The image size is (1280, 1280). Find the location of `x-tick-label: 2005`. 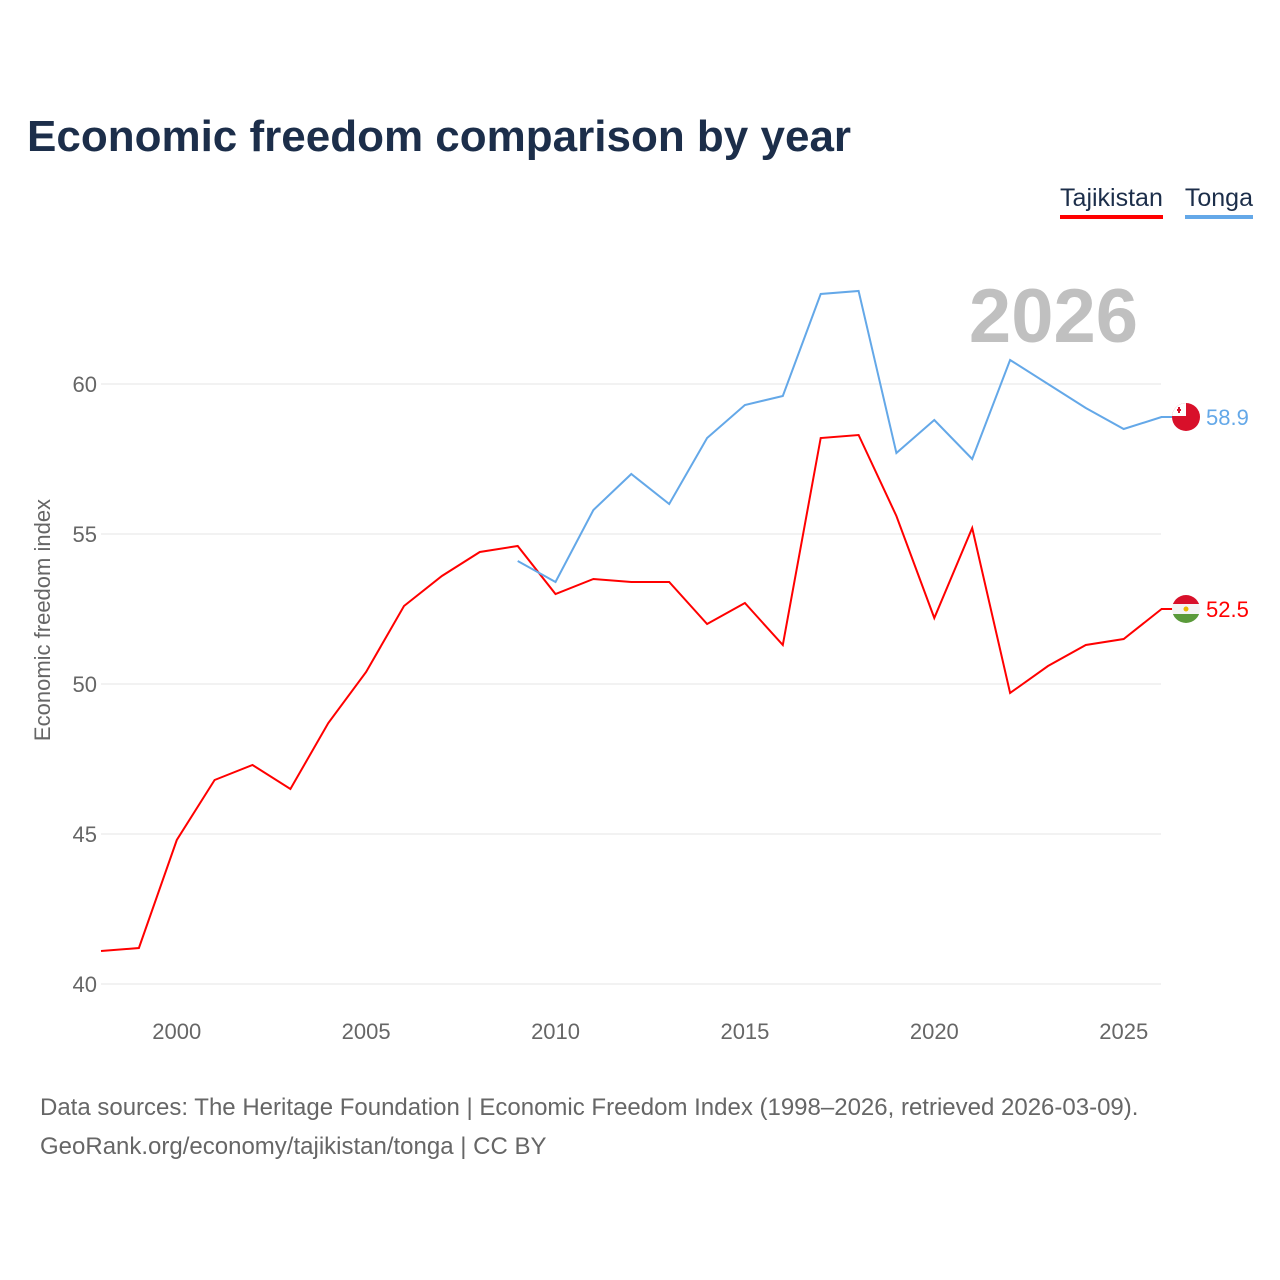

x-tick-label: 2005 is located at coordinates (366, 1031).